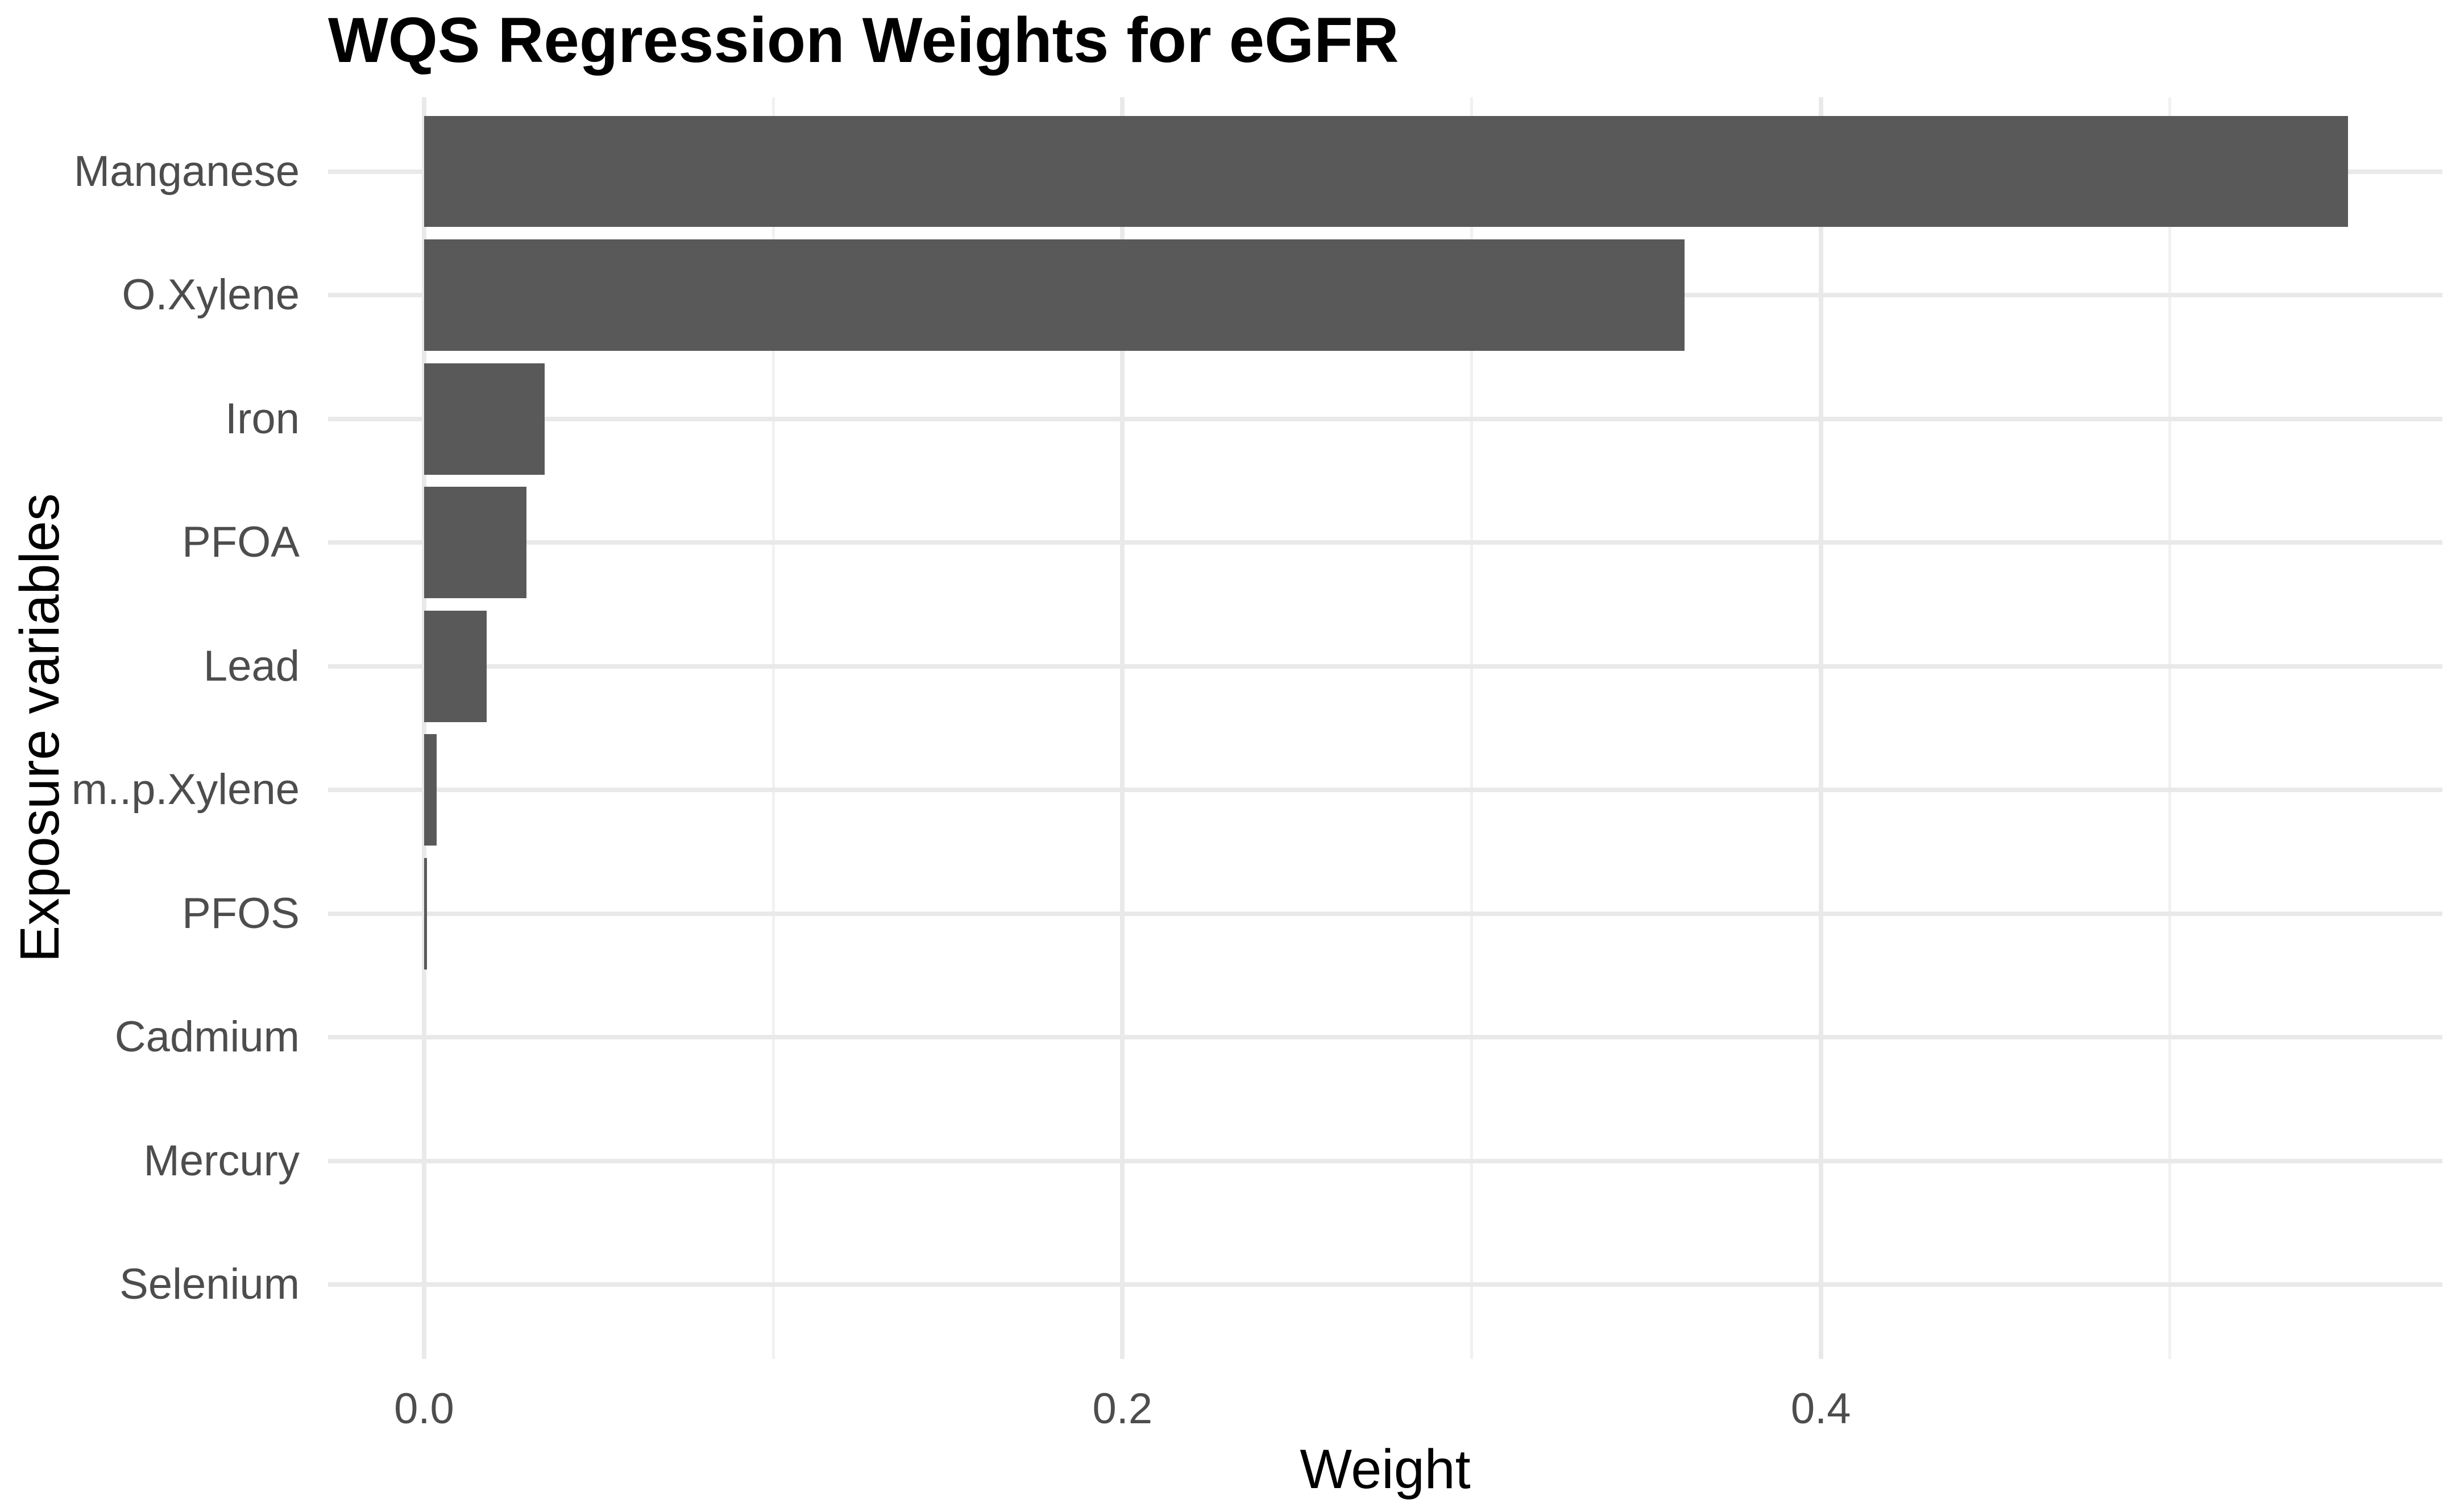  Describe the element at coordinates (773, 728) in the screenshot. I see `gridline-x-minor-0.1` at that location.